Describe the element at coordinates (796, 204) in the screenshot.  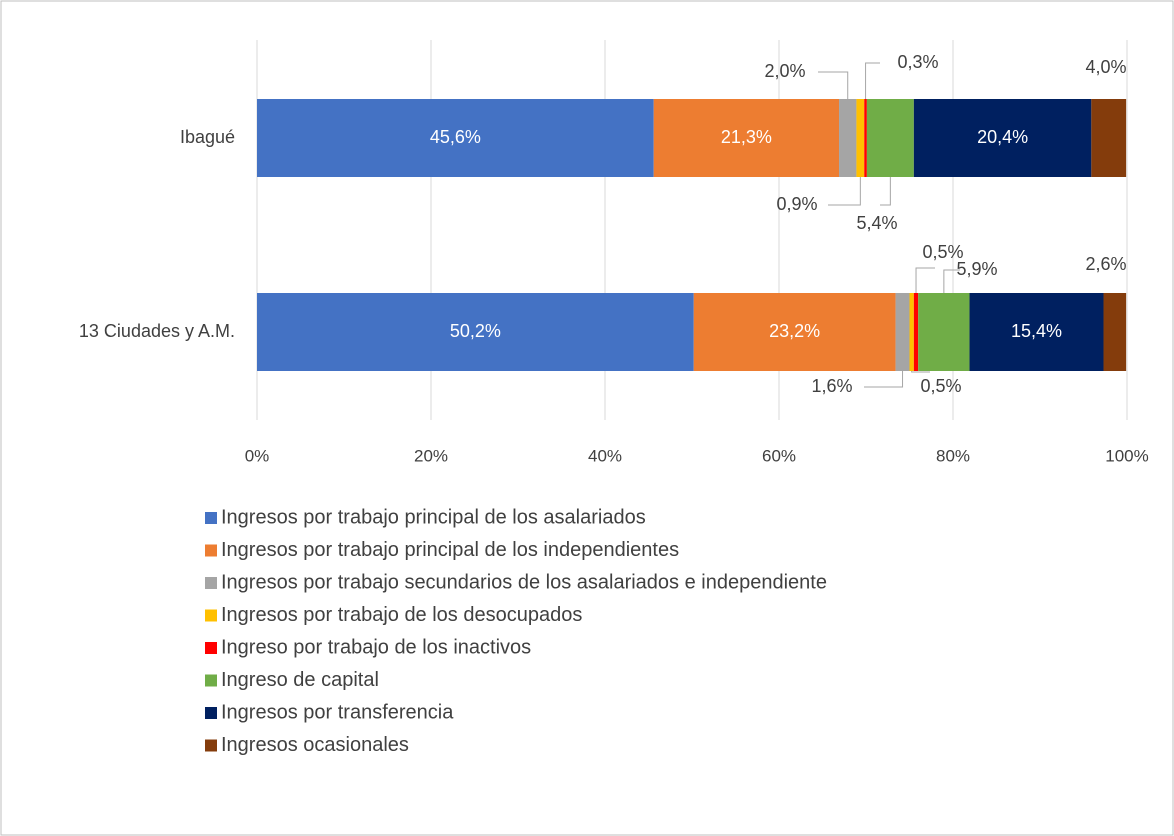
I see `data-label: 0,9%` at that location.